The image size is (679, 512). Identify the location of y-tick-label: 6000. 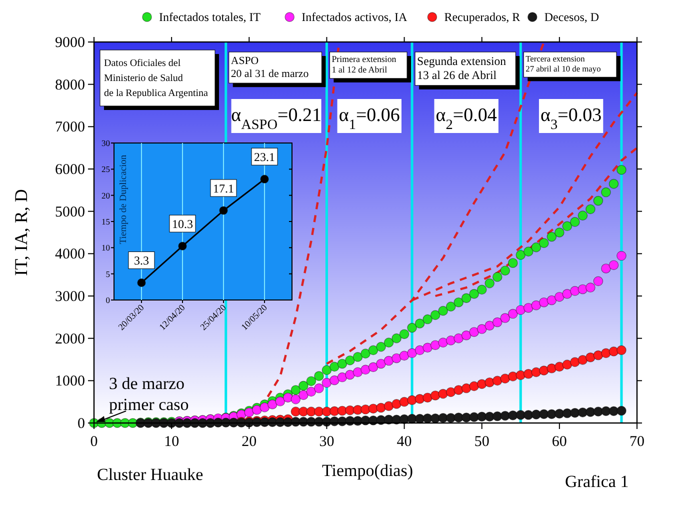
(70, 170).